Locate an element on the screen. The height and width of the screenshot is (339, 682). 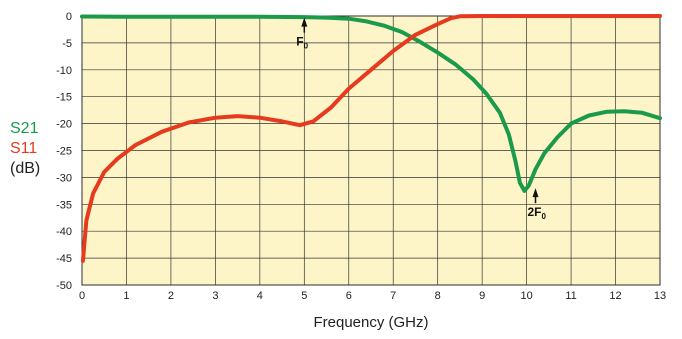
x-tick-label: 13 is located at coordinates (660, 296).